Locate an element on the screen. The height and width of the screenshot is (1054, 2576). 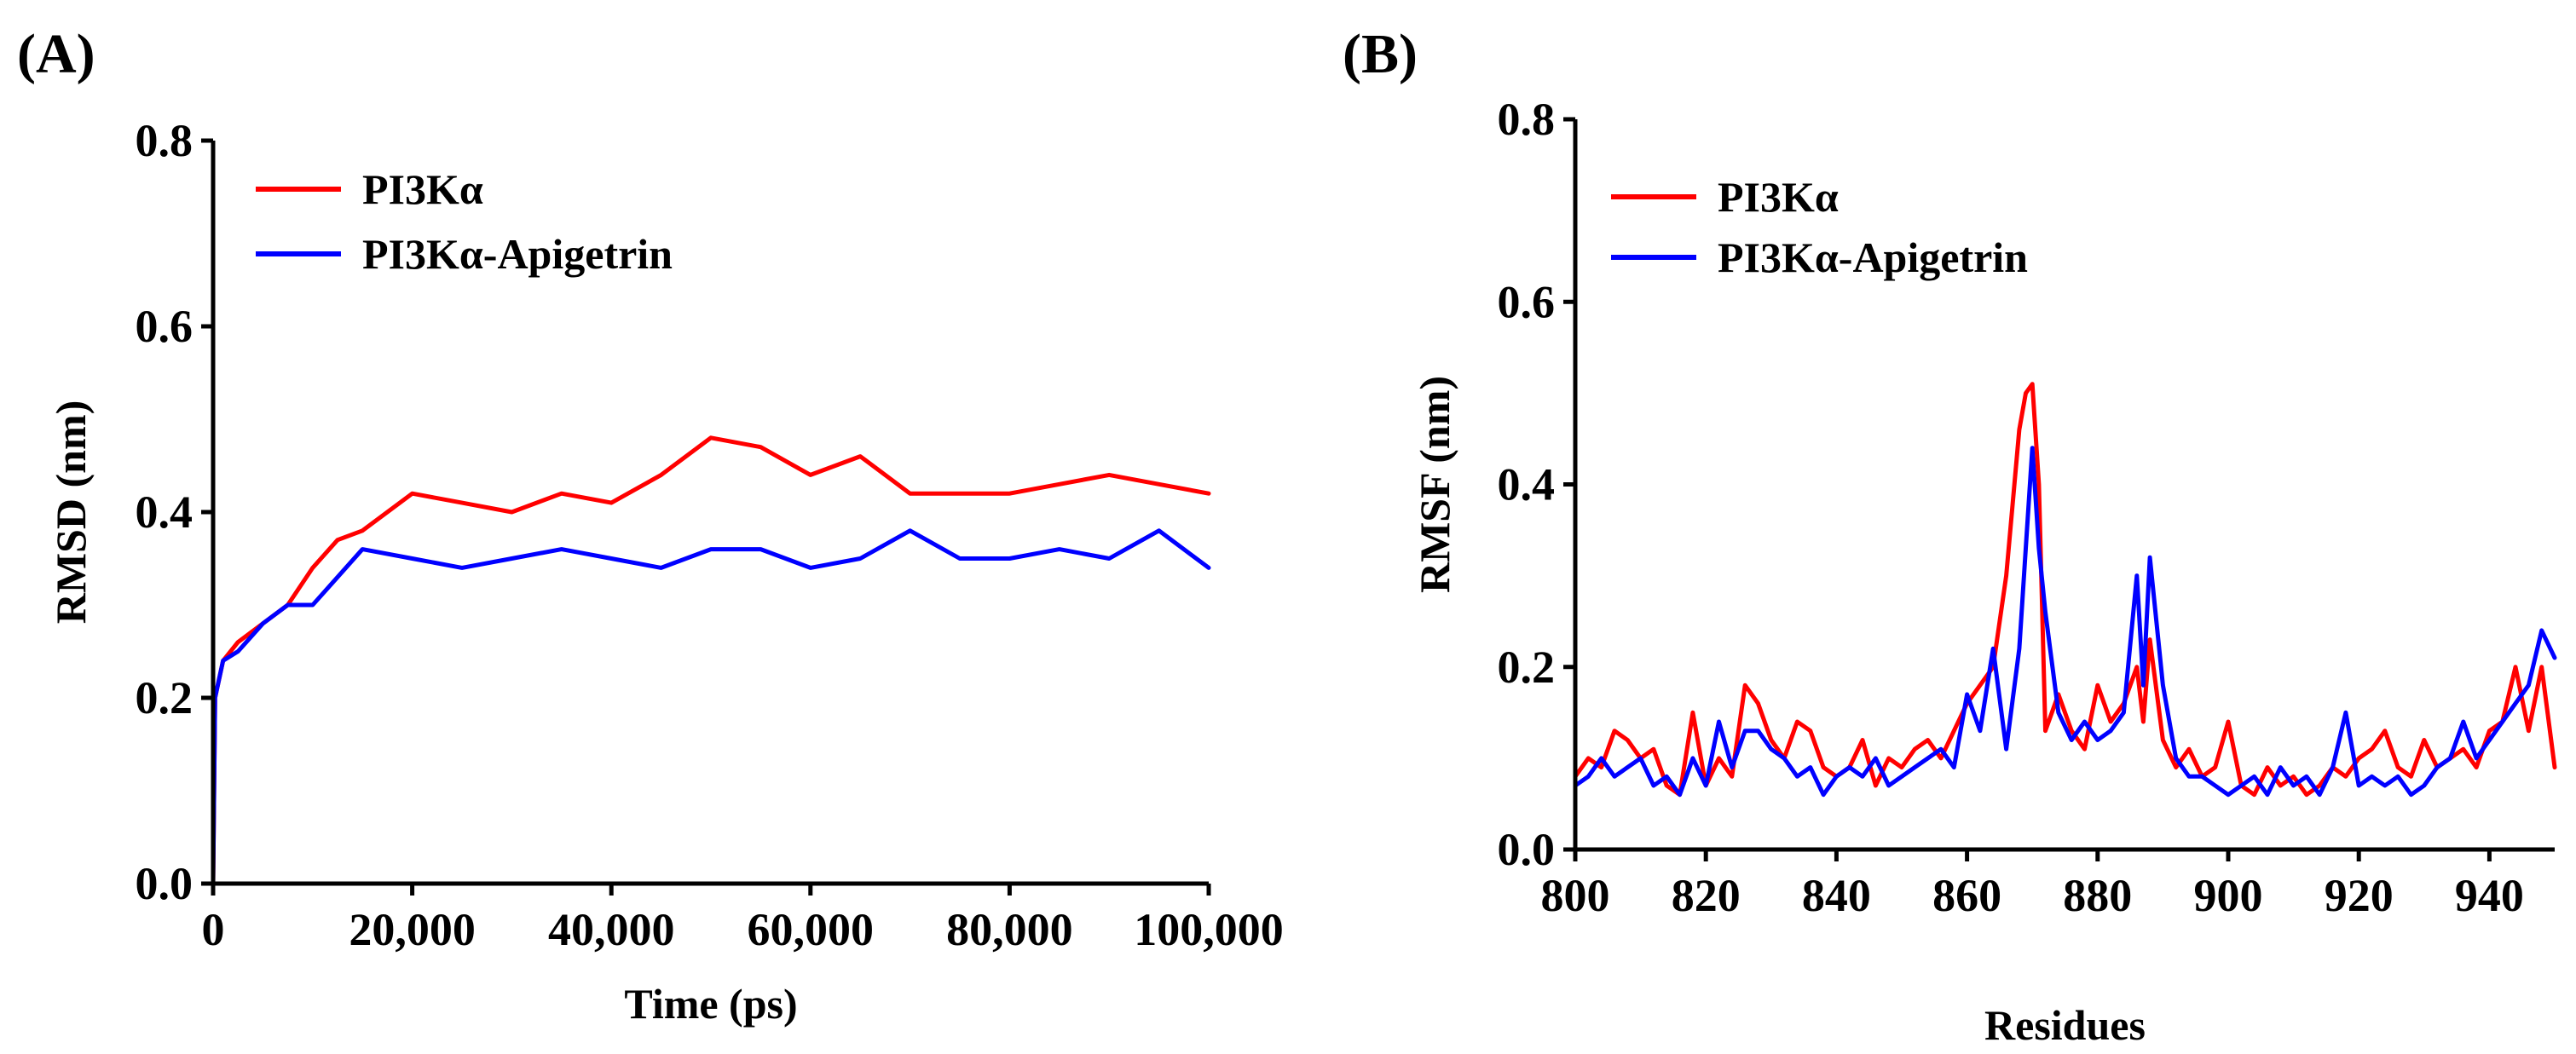
x-tick-label: 0 is located at coordinates (213, 929).